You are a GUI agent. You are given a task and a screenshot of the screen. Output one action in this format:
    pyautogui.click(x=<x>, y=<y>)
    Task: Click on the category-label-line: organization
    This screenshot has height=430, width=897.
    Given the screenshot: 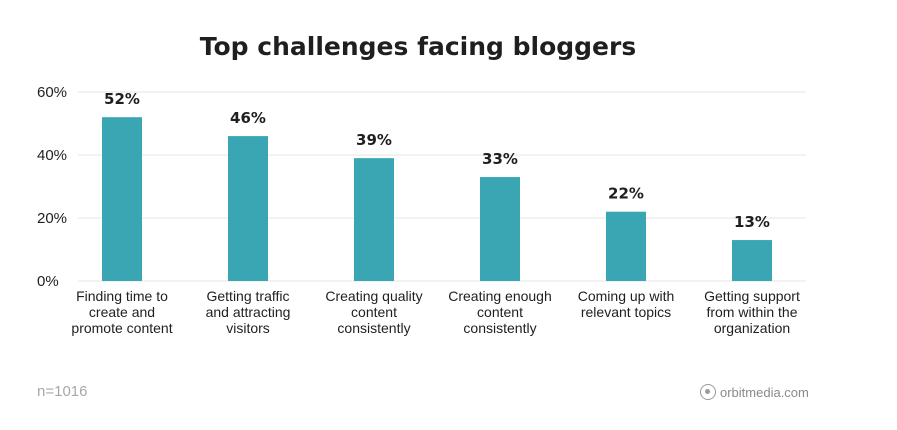 What is the action you would take?
    pyautogui.click(x=752, y=328)
    